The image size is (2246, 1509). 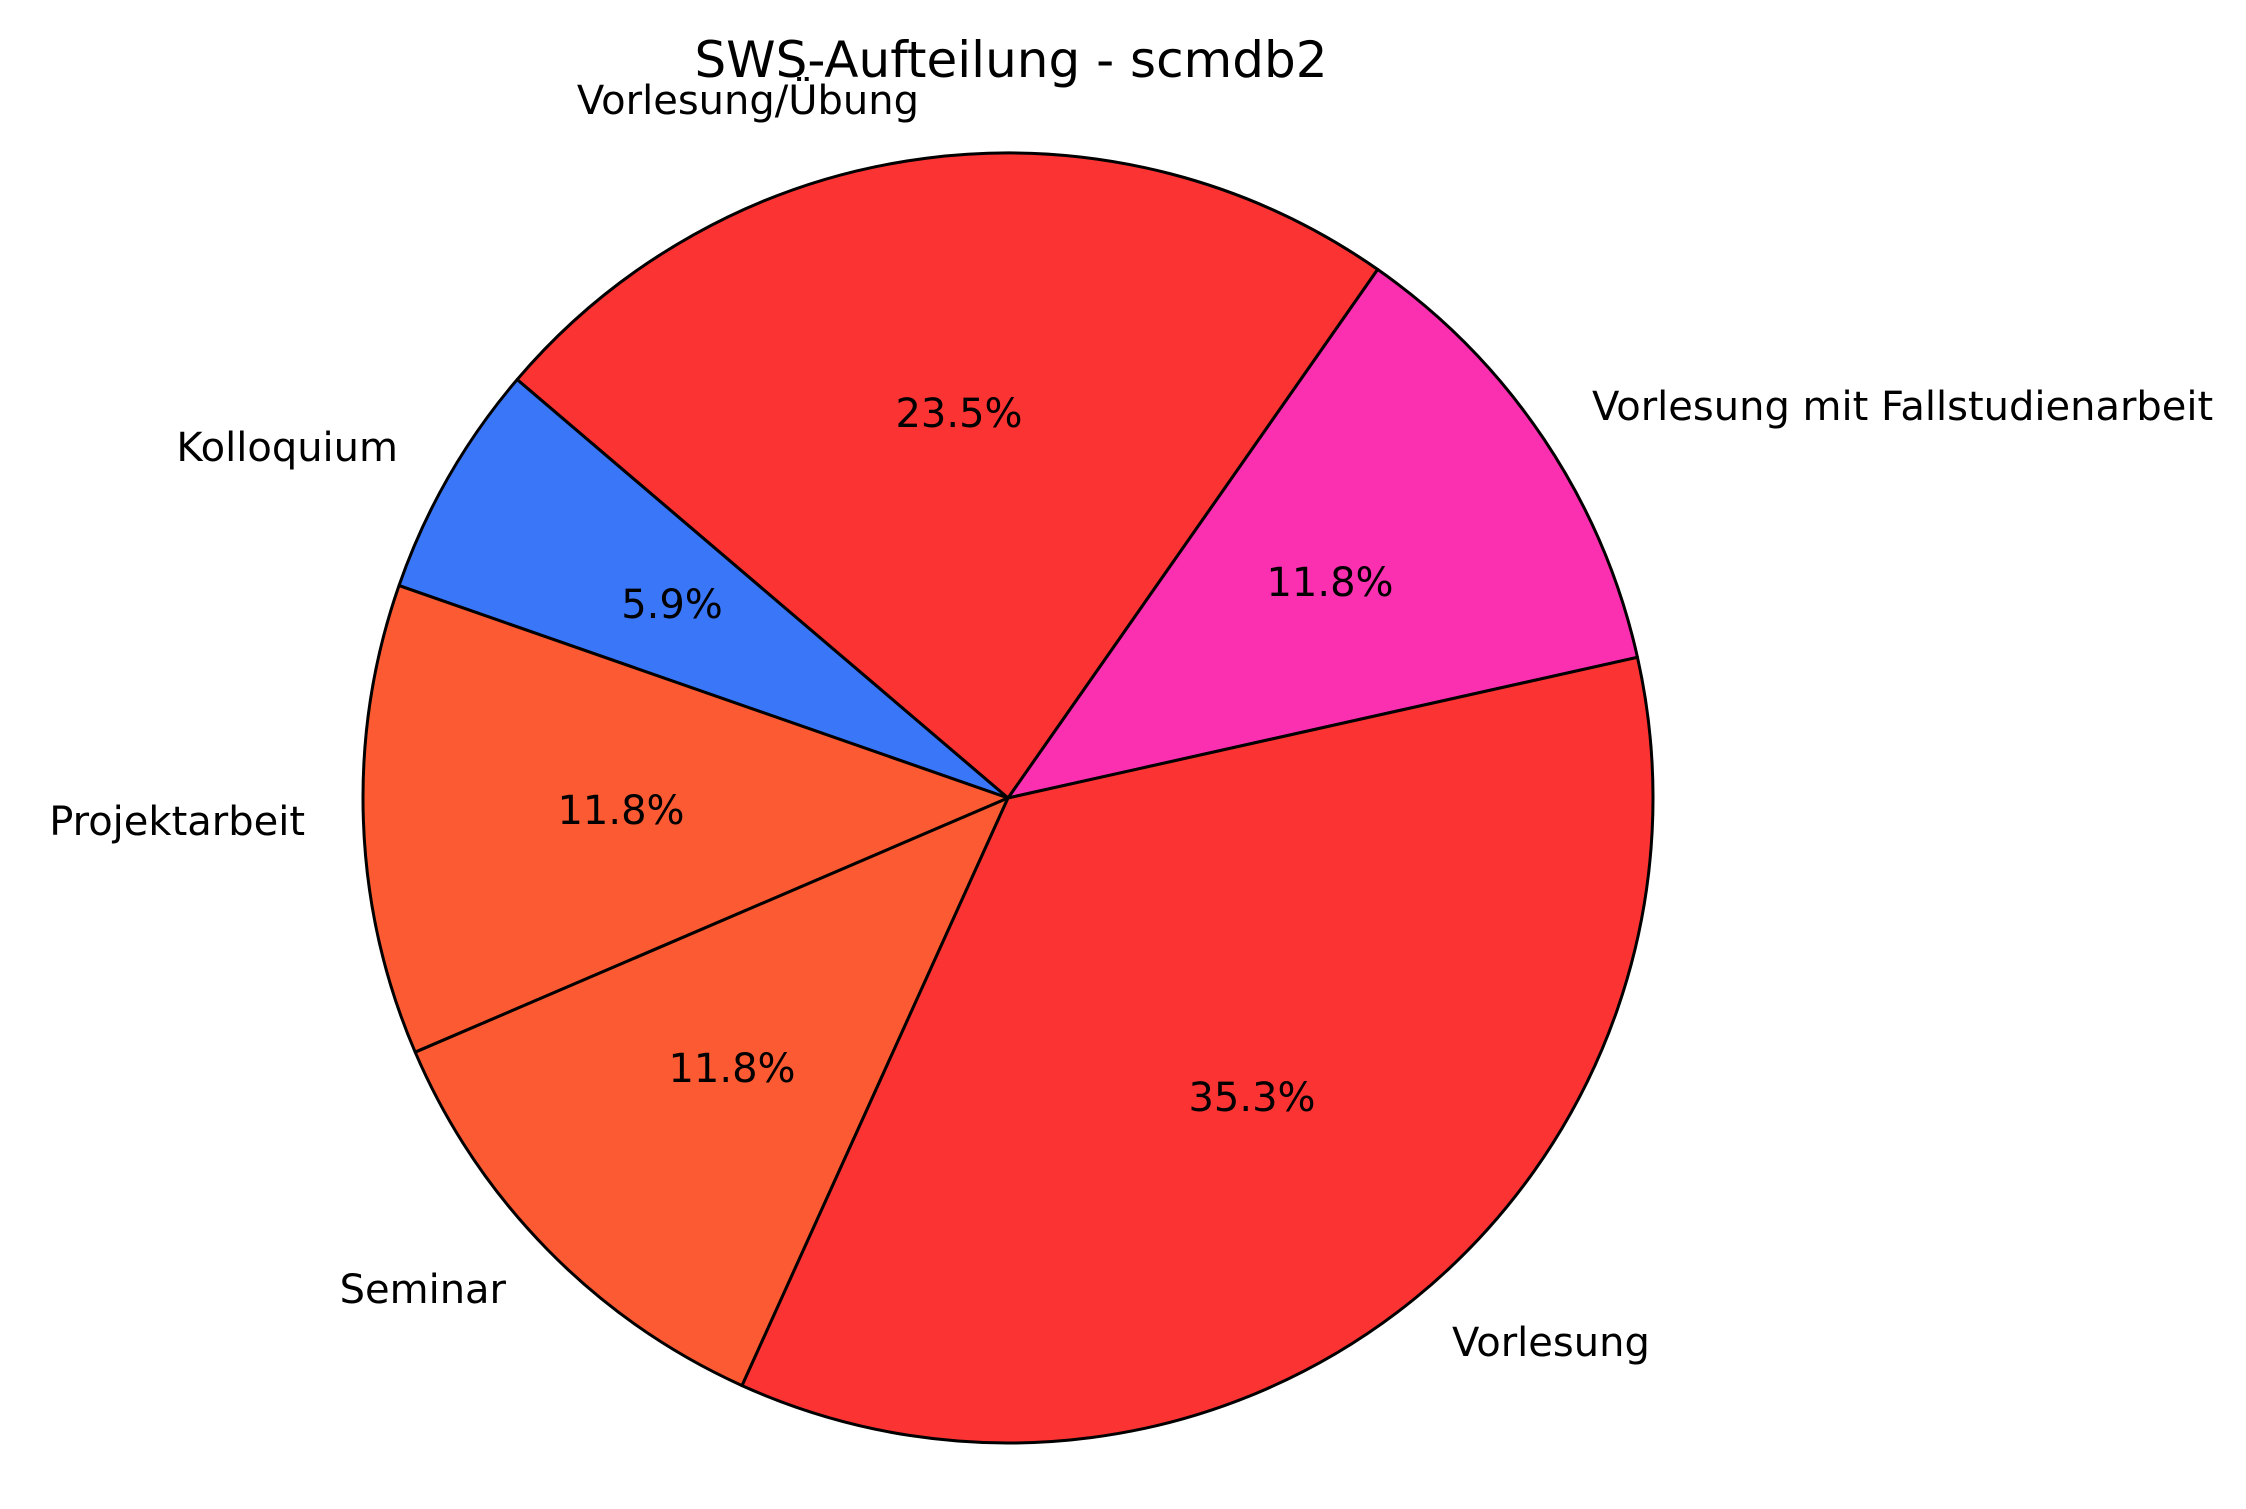 I want to click on pie-slice-seminar, so click(x=711, y=1092).